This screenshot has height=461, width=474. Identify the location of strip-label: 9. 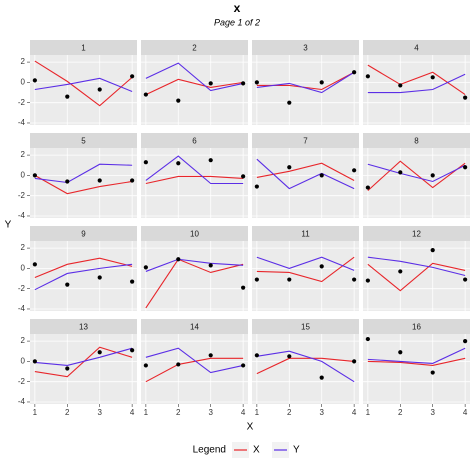
(83, 234).